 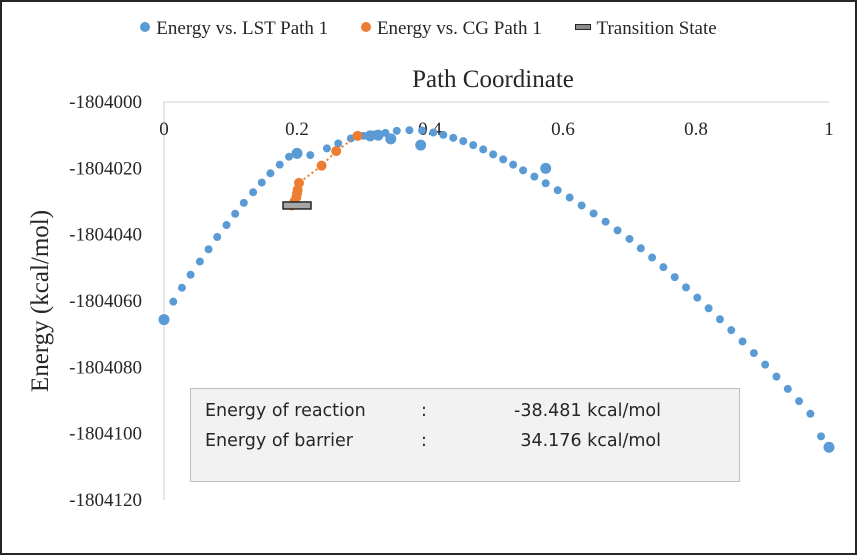 What do you see at coordinates (105, 367) in the screenshot?
I see `y-tick-label: -1804080` at bounding box center [105, 367].